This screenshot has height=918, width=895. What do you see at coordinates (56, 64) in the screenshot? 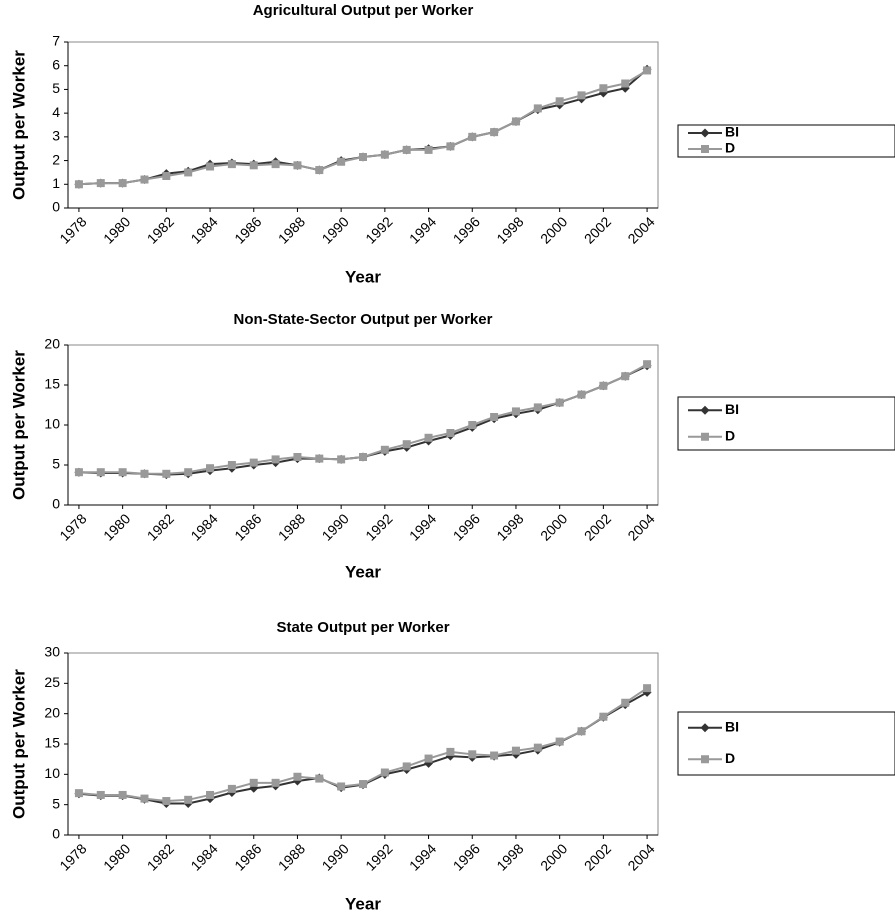
I see `y-tick-label: 6` at bounding box center [56, 64].